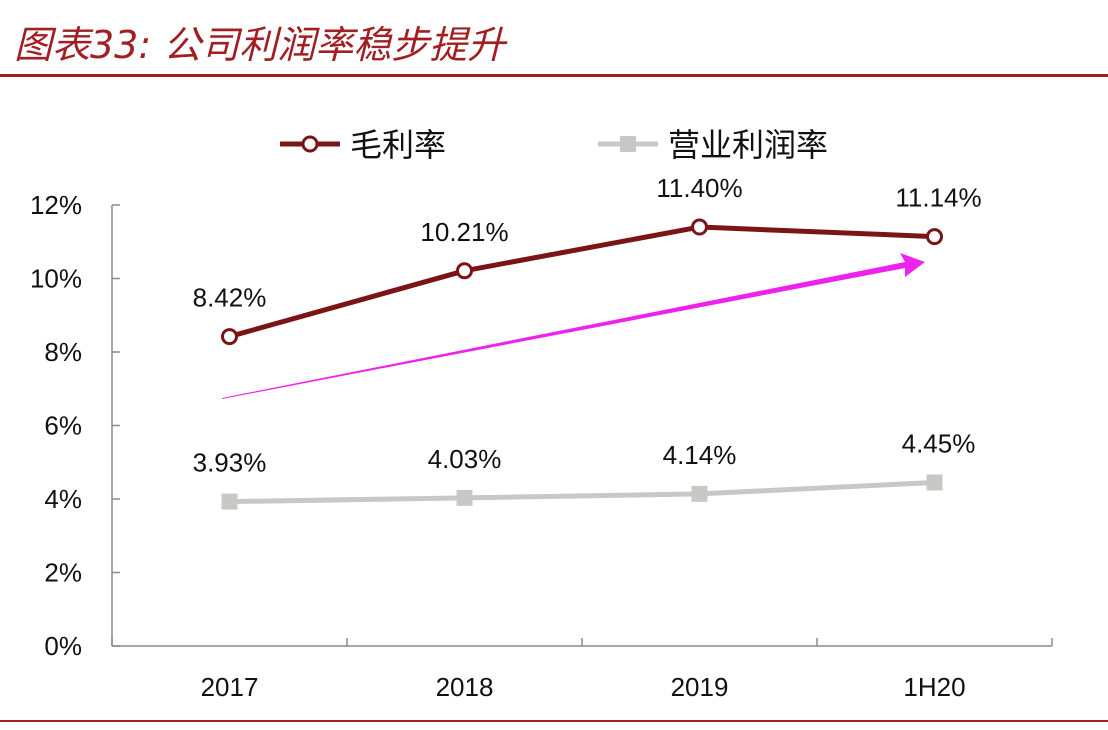  Describe the element at coordinates (230, 298) in the screenshot. I see `gross-margin-data-label: 8.42%` at that location.